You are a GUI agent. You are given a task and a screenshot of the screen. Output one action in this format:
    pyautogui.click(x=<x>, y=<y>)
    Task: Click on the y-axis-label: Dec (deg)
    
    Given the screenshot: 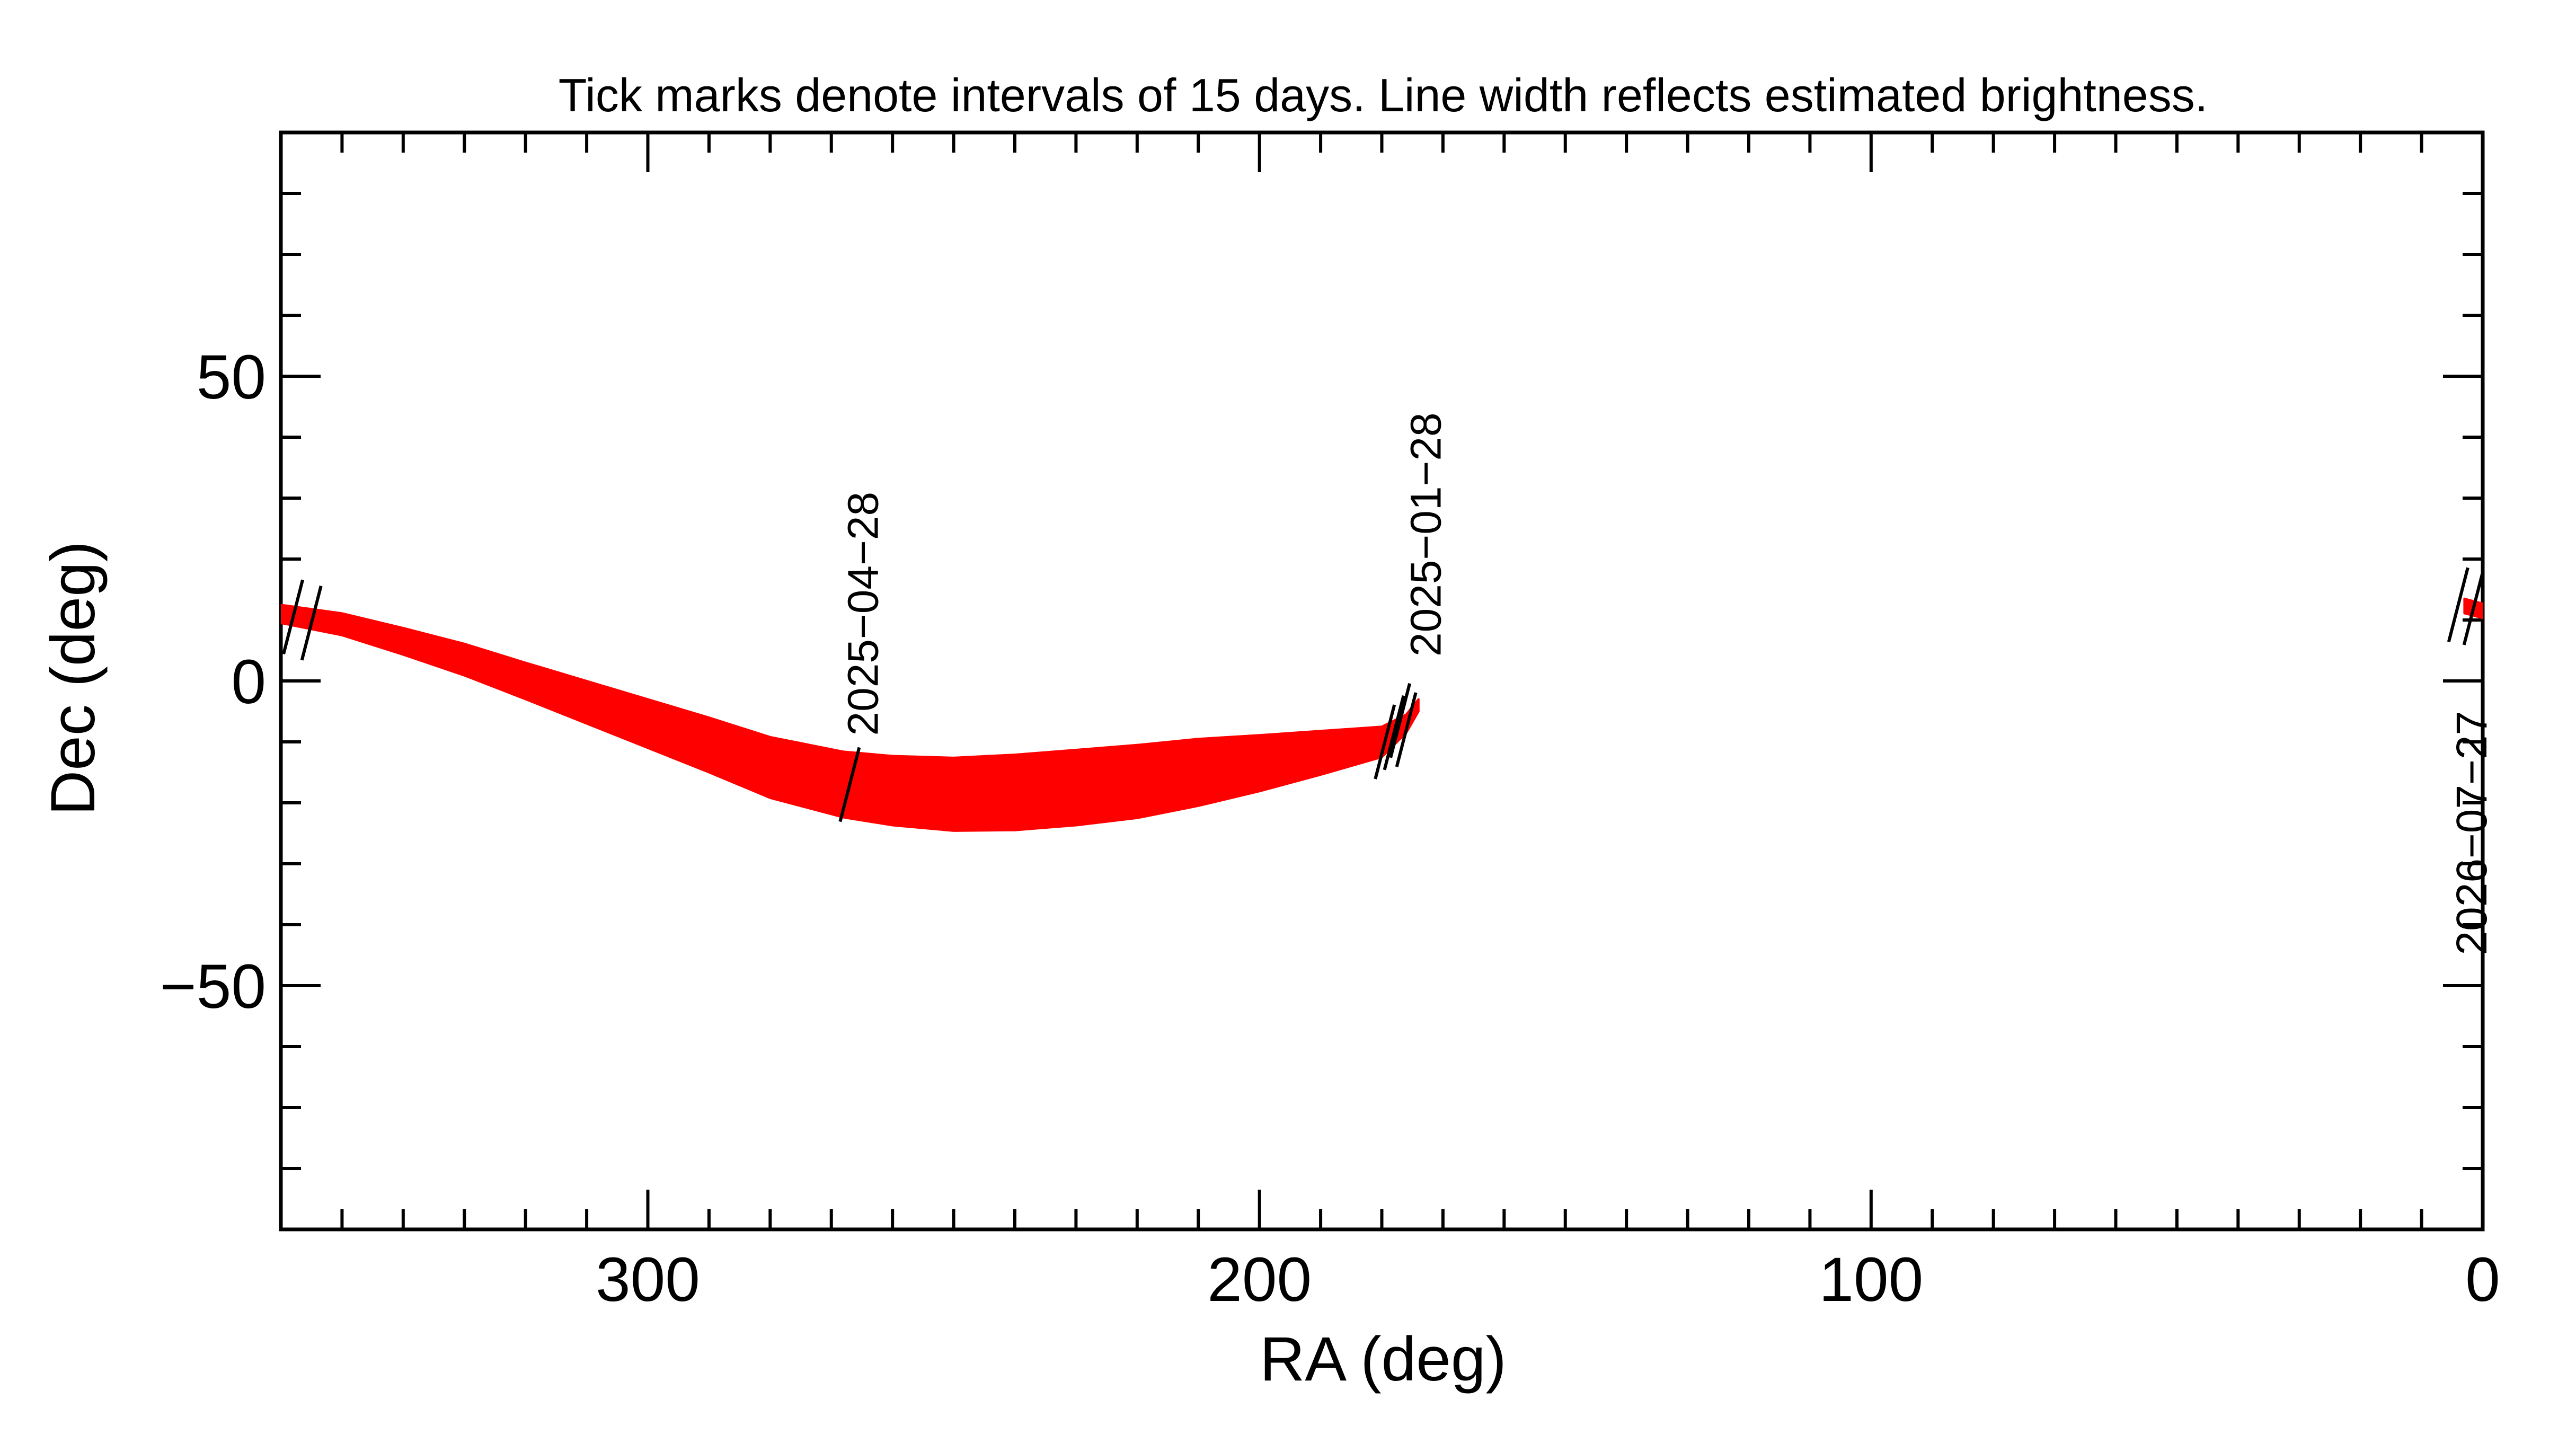 What is the action you would take?
    pyautogui.click(x=73, y=679)
    